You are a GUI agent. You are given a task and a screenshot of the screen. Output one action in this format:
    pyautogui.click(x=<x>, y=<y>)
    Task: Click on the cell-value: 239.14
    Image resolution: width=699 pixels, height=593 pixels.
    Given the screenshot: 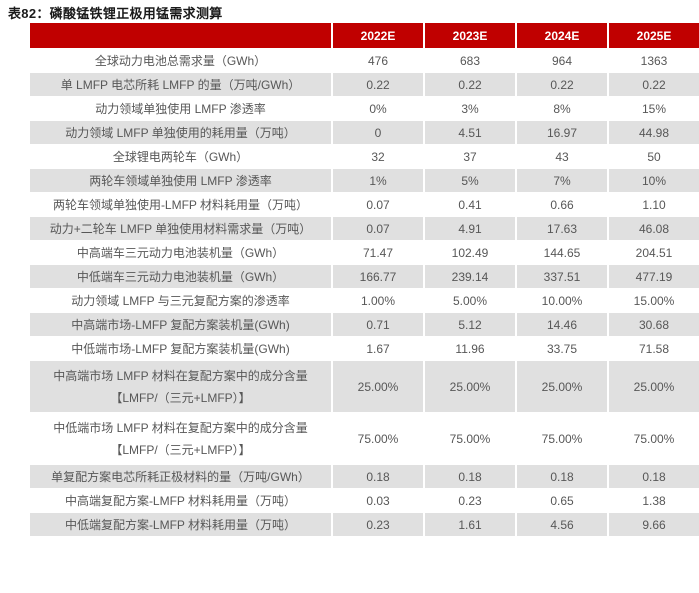 What is the action you would take?
    pyautogui.click(x=469, y=276)
    